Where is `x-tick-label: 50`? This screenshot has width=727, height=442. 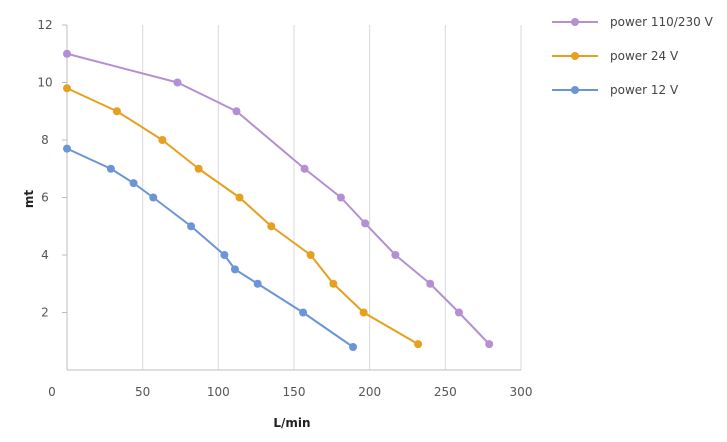
x-tick-label: 50 is located at coordinates (142, 392).